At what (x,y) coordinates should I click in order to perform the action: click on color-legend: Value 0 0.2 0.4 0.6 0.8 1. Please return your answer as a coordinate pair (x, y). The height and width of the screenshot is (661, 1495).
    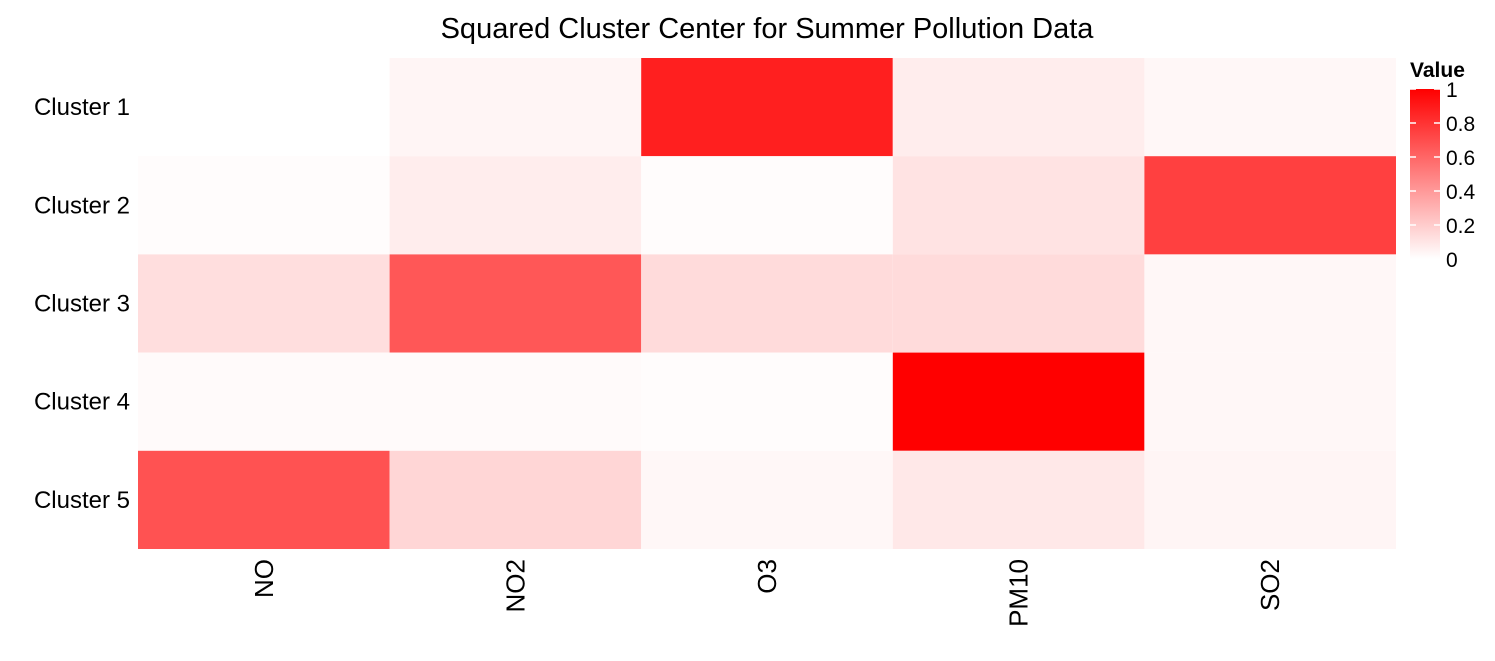
    Looking at the image, I should click on (1443, 165).